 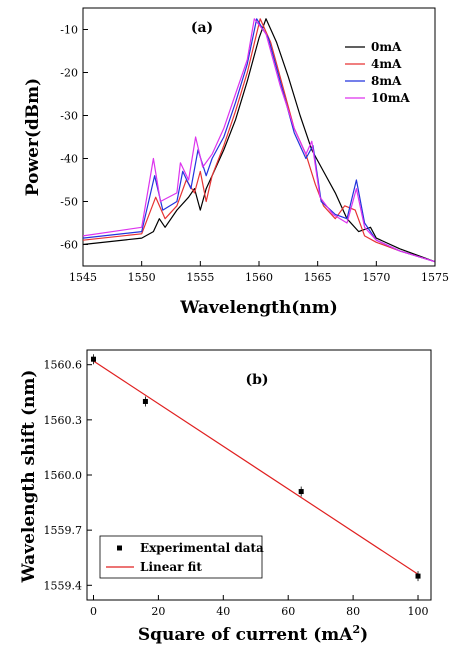 I want to click on panel-a-y-axis-title: Power(dBm), so click(x=33, y=137).